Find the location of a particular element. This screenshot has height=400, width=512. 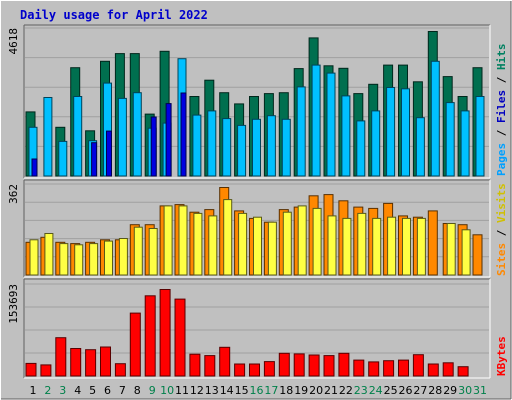

x-label-day-25: 25 is located at coordinates (391, 390).